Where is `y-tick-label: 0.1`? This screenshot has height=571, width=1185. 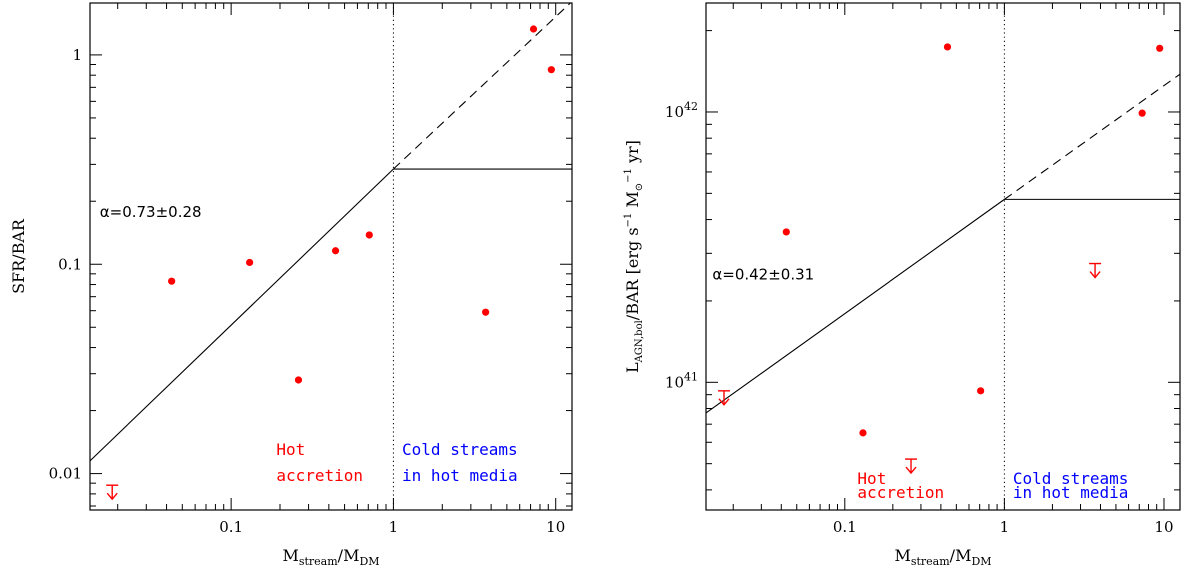 y-tick-label: 0.1 is located at coordinates (70, 264).